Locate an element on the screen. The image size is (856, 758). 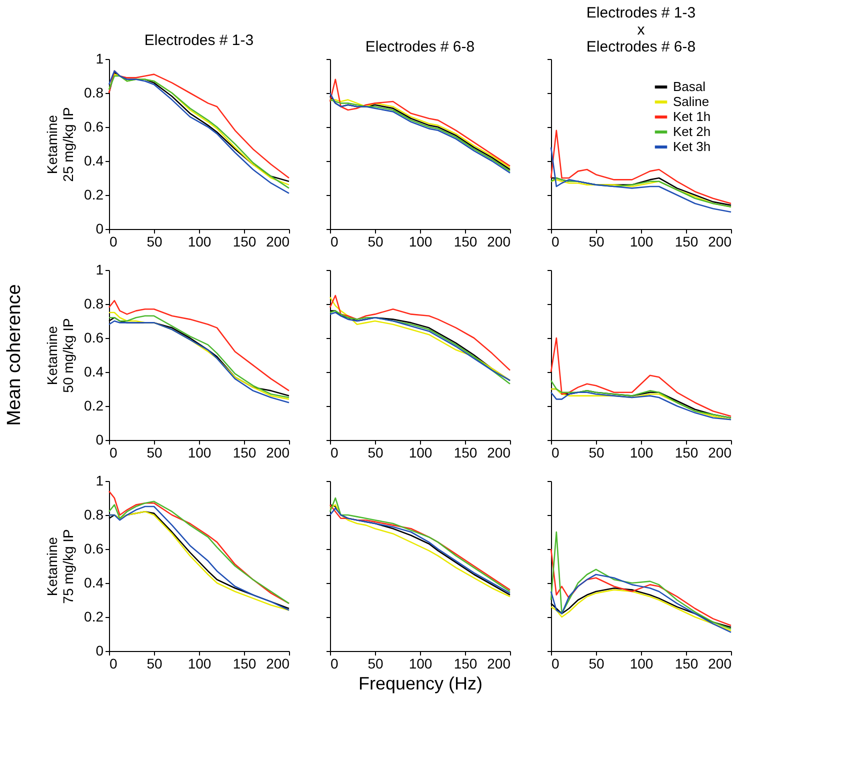
chart-title: Electrodes # 1-3 x Electrodes # 6-8 is located at coordinates (641, 30).